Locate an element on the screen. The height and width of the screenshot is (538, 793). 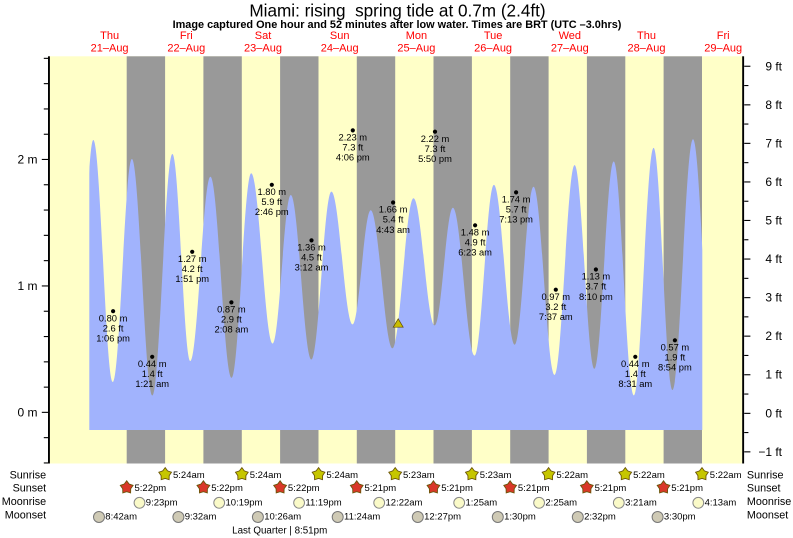
svg-text: 1 ft is located at coordinates (773, 375).